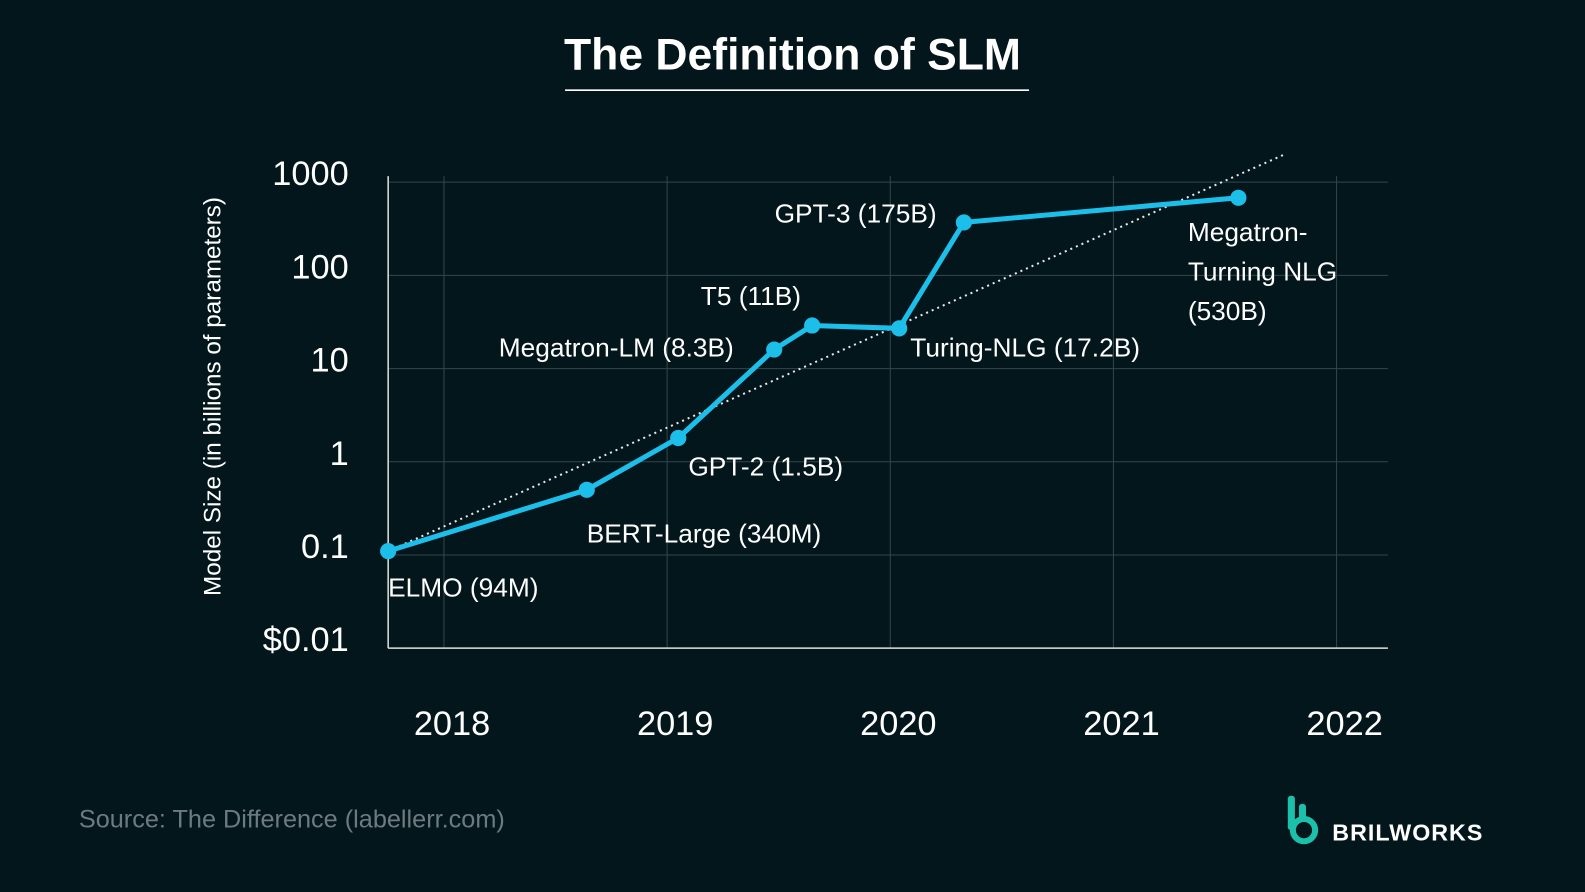  I want to click on point-label: GPT-3 (175B), so click(856, 213).